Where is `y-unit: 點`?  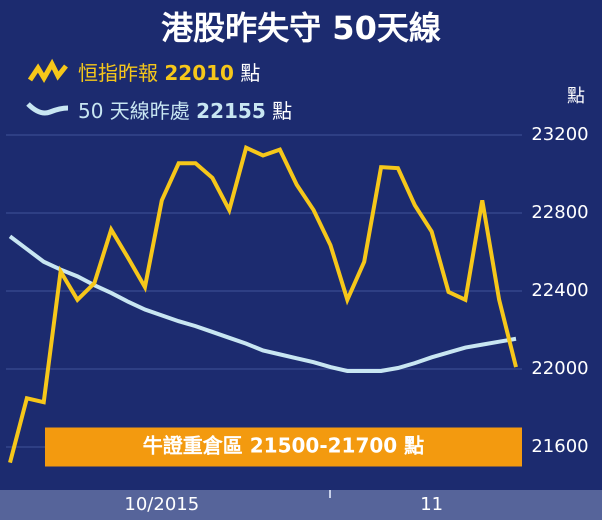 y-unit: 點 is located at coordinates (576, 96).